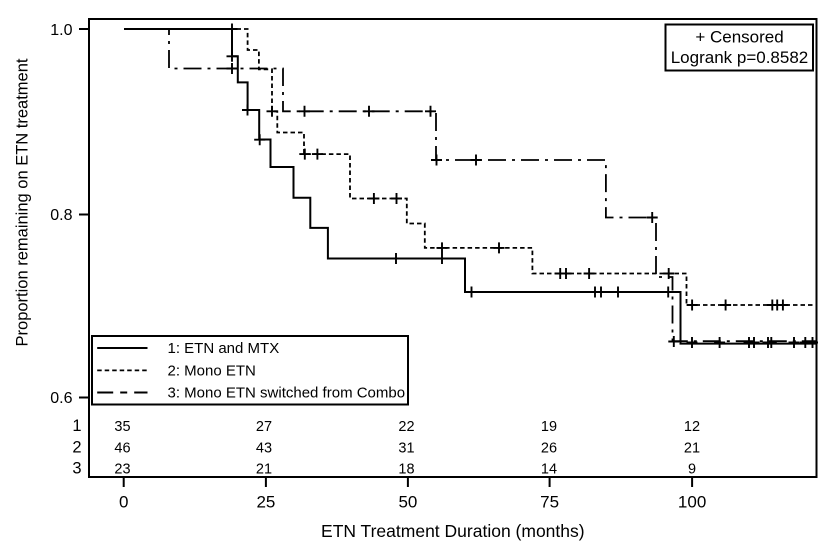 This screenshot has height=554, width=830. What do you see at coordinates (212, 370) in the screenshot?
I see `svg-text: 2: Mono ETN` at bounding box center [212, 370].